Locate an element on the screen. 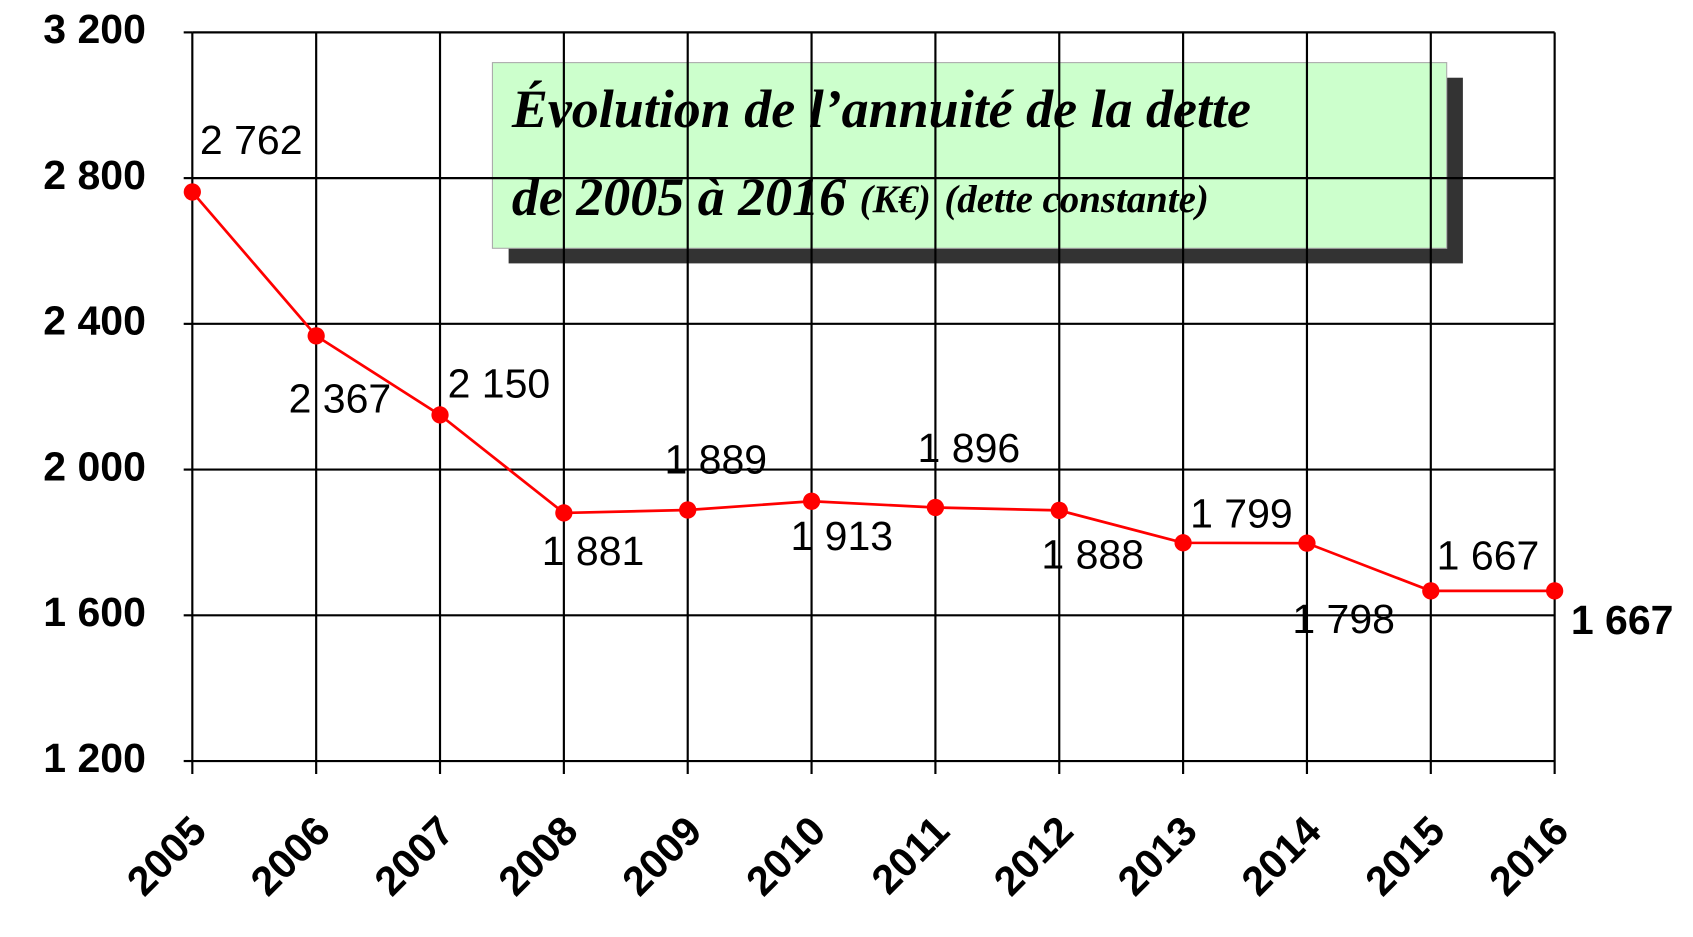  value-label: 1 888 is located at coordinates (1092, 555).